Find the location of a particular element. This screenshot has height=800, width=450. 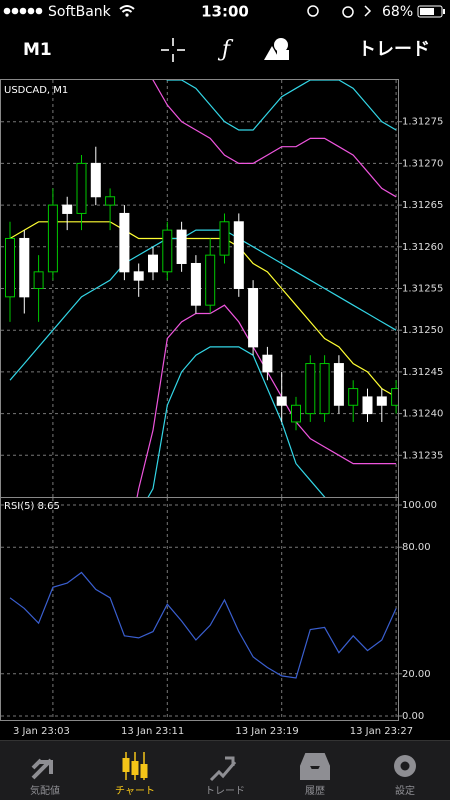

rsi-line is located at coordinates (203, 625).